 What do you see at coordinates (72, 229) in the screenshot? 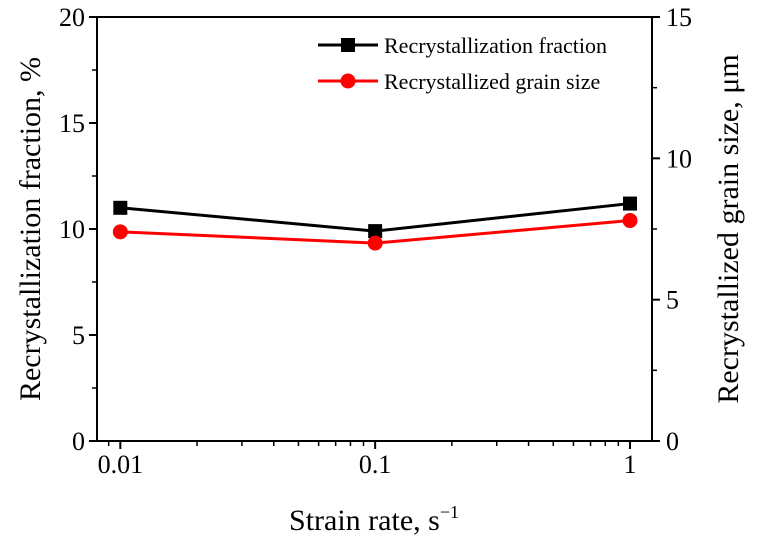
I see `y-left-tick-label: 10` at bounding box center [72, 229].